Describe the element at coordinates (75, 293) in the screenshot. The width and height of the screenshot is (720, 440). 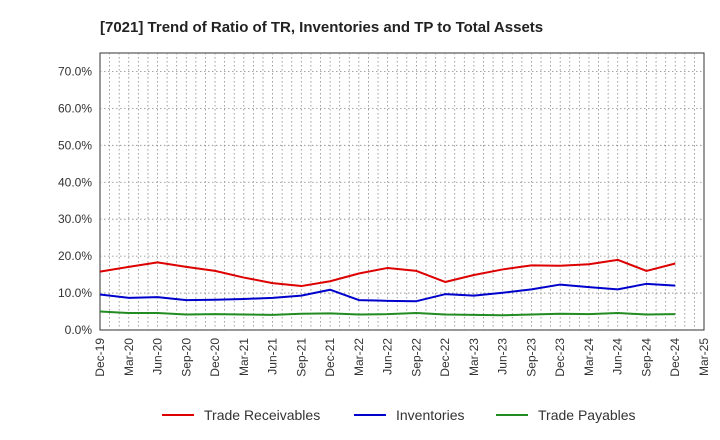
I see `y-tick-label: 10.0%` at that location.